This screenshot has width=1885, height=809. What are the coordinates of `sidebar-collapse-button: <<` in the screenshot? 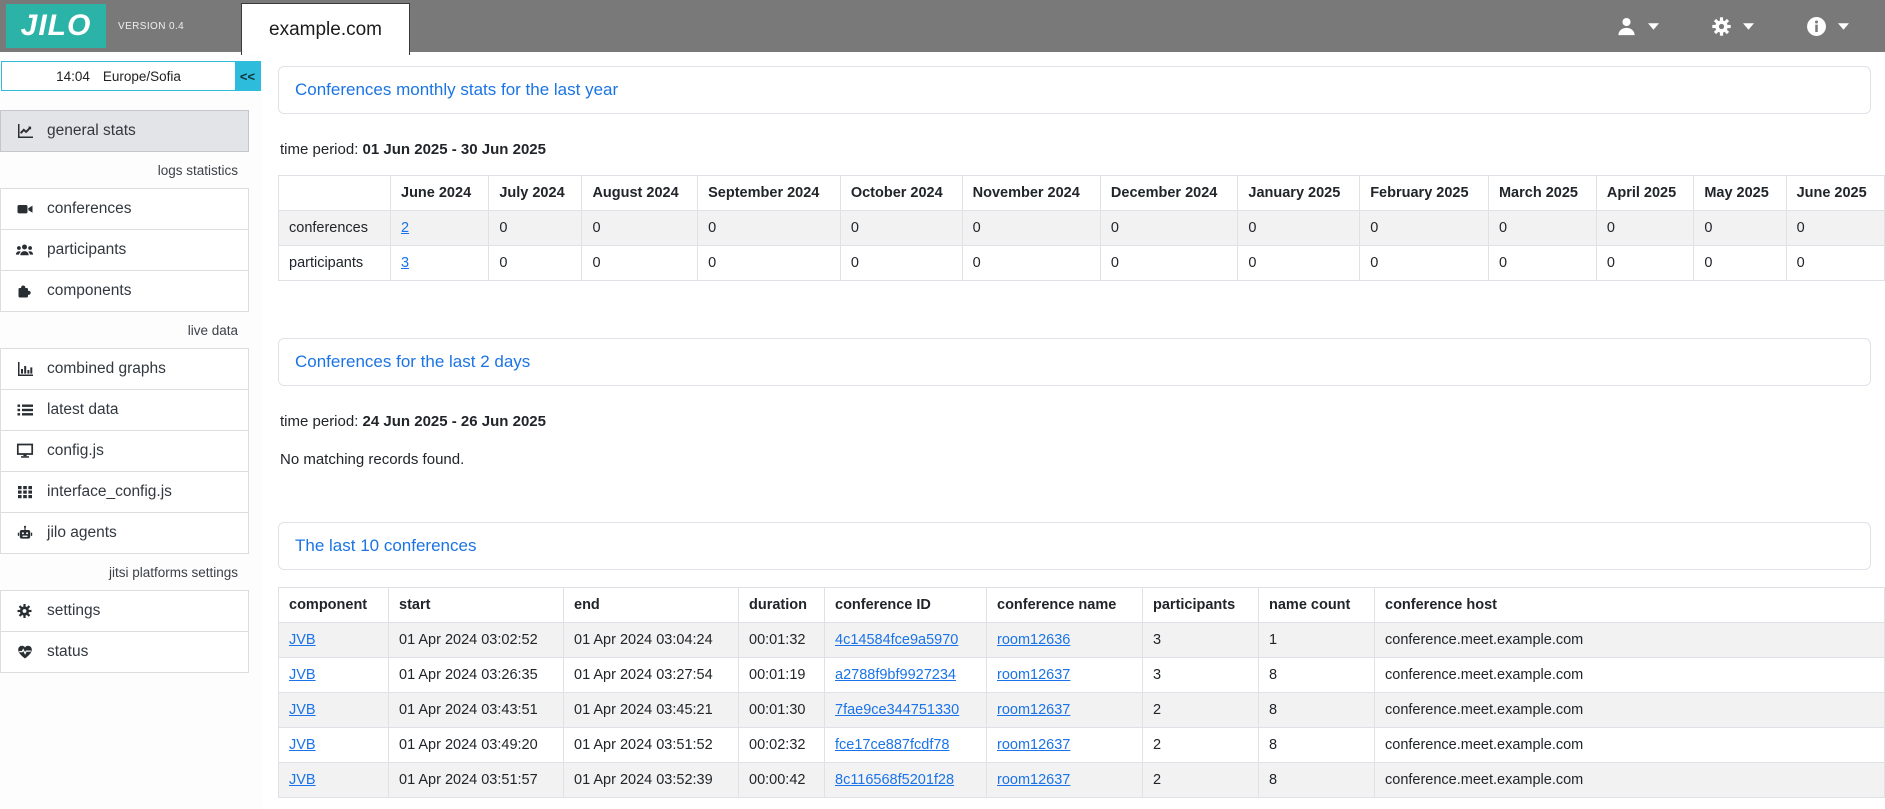 It's located at (247, 76).